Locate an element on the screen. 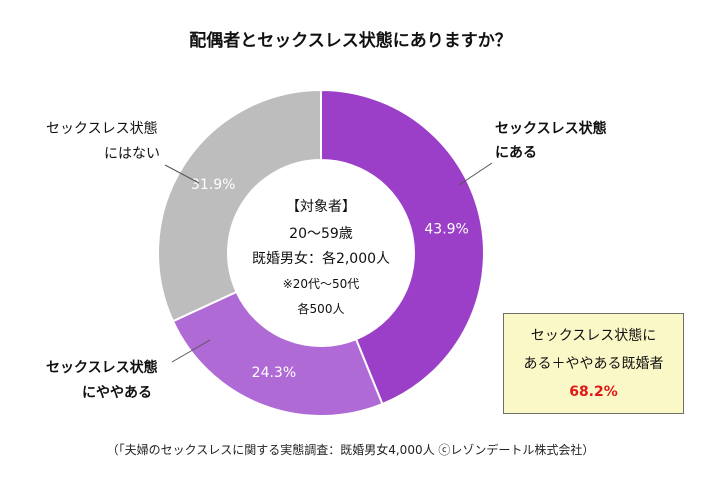 This screenshot has height=481, width=701. chart-title: 配偶者とセックスレス状態にありますか？ is located at coordinates (350, 41).